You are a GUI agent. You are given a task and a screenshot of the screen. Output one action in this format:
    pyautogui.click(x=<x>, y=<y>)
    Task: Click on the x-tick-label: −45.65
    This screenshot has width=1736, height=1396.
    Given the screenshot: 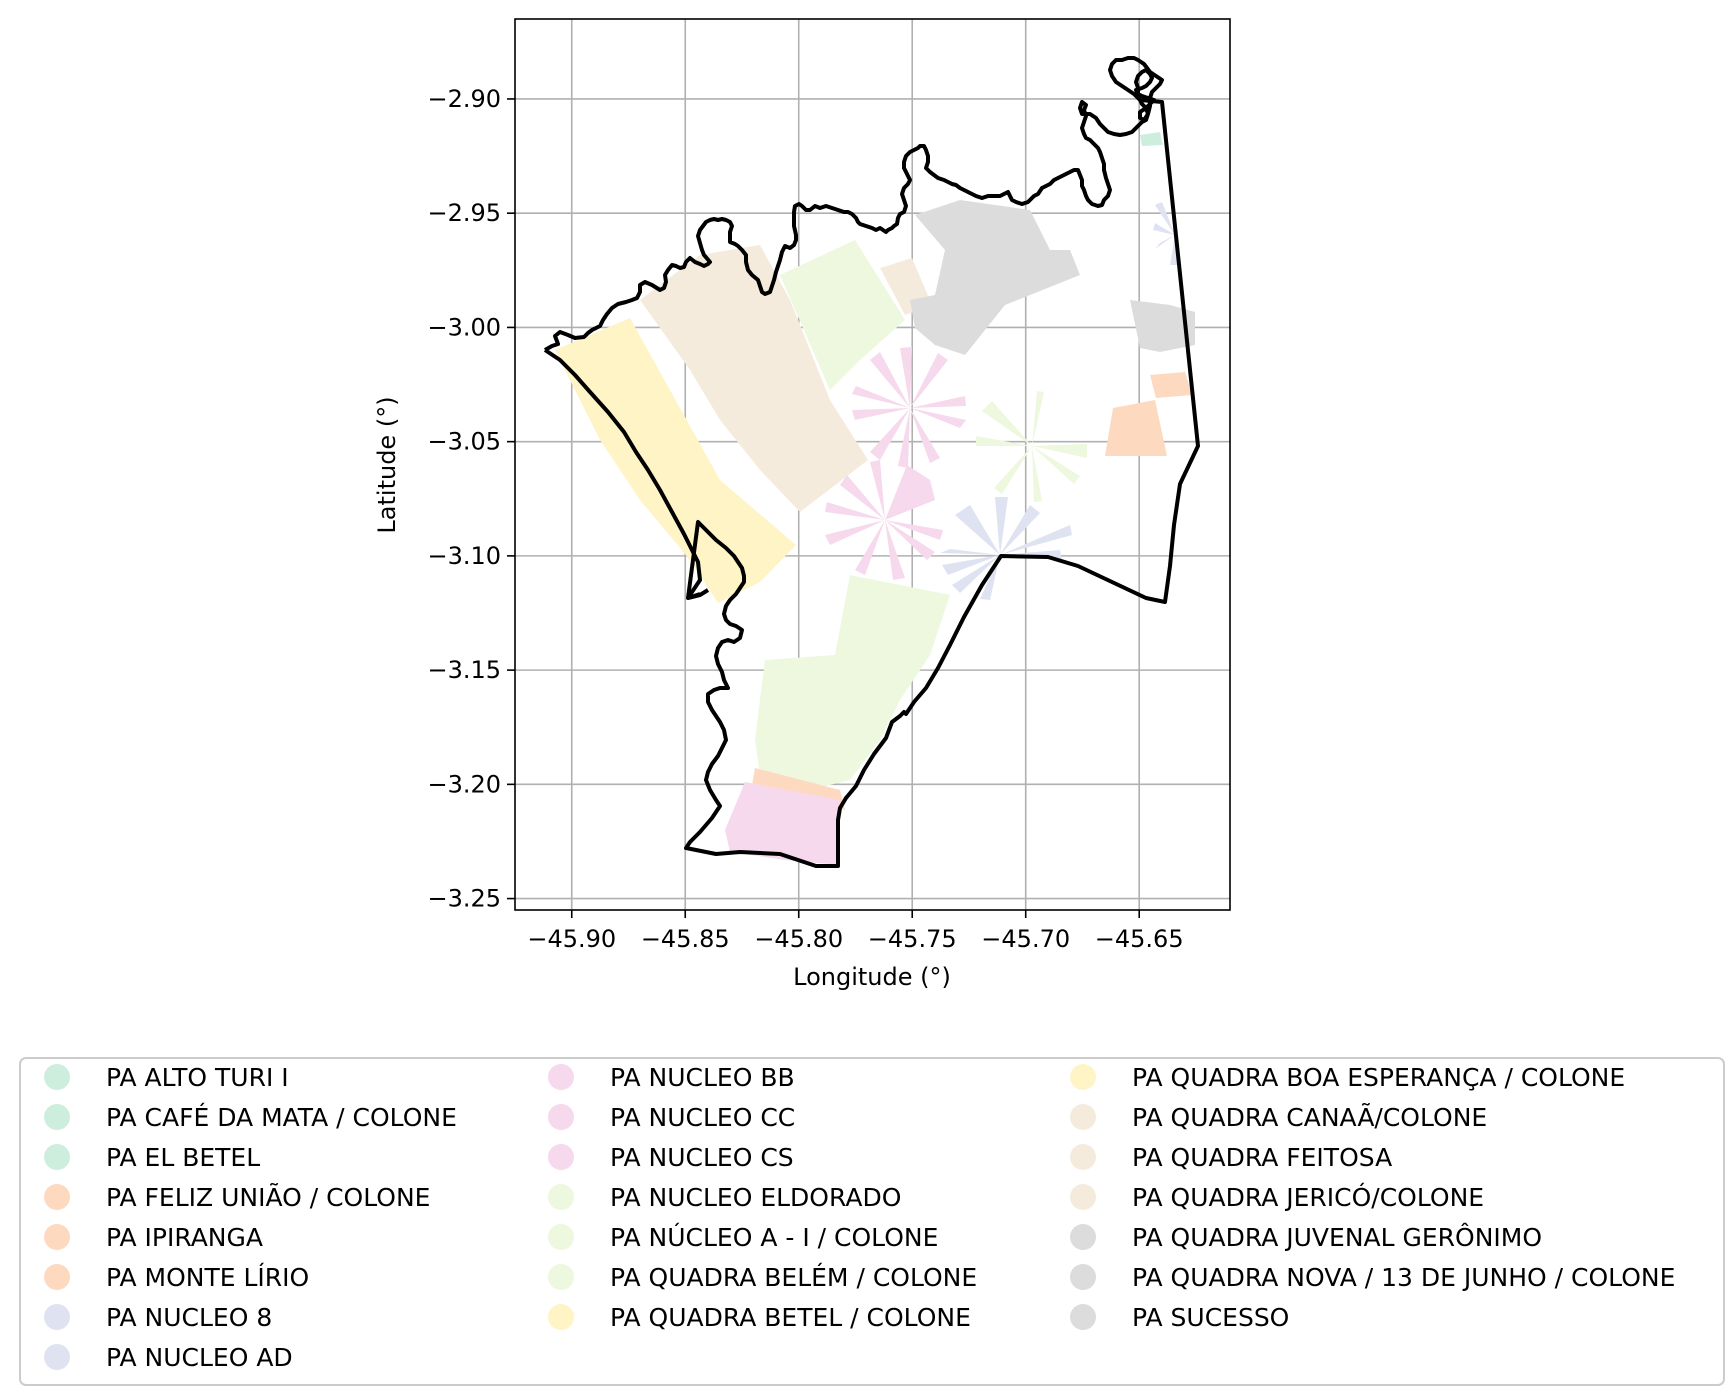 What is the action you would take?
    pyautogui.click(x=1139, y=939)
    